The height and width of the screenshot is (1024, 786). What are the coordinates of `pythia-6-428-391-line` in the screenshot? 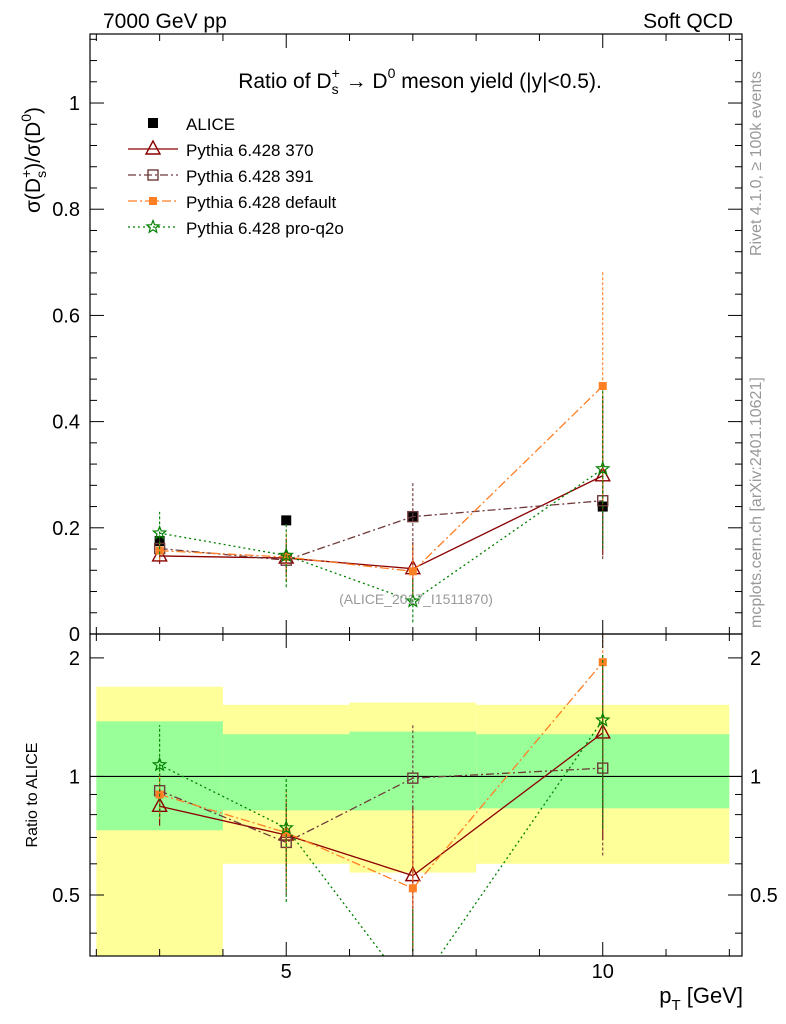 It's located at (381, 530).